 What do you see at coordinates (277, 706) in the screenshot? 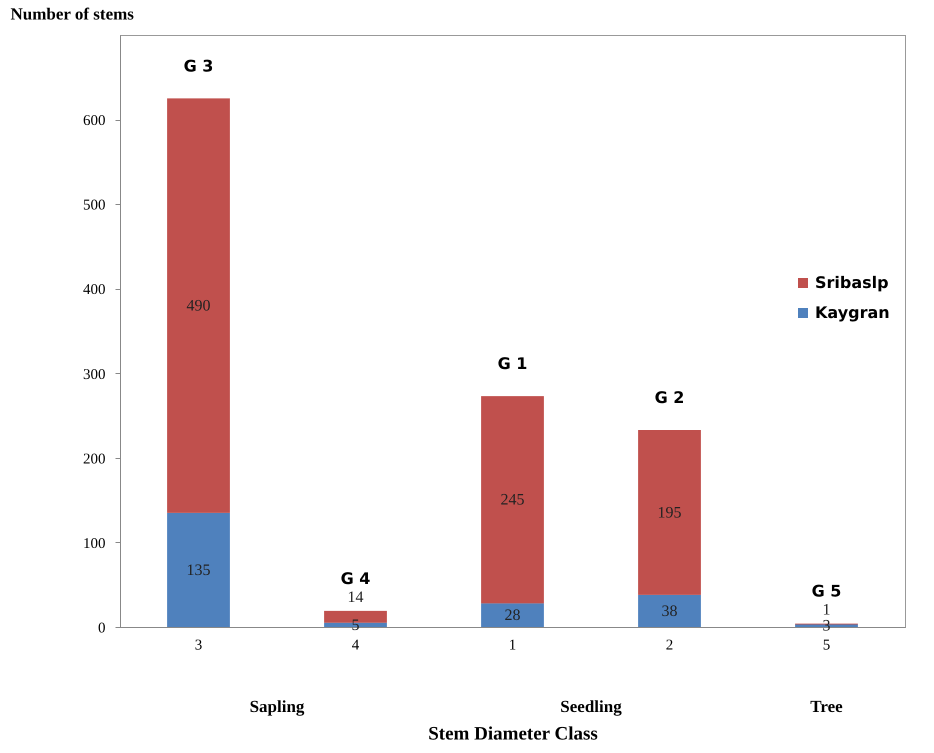
I see `text: Sapling` at bounding box center [277, 706].